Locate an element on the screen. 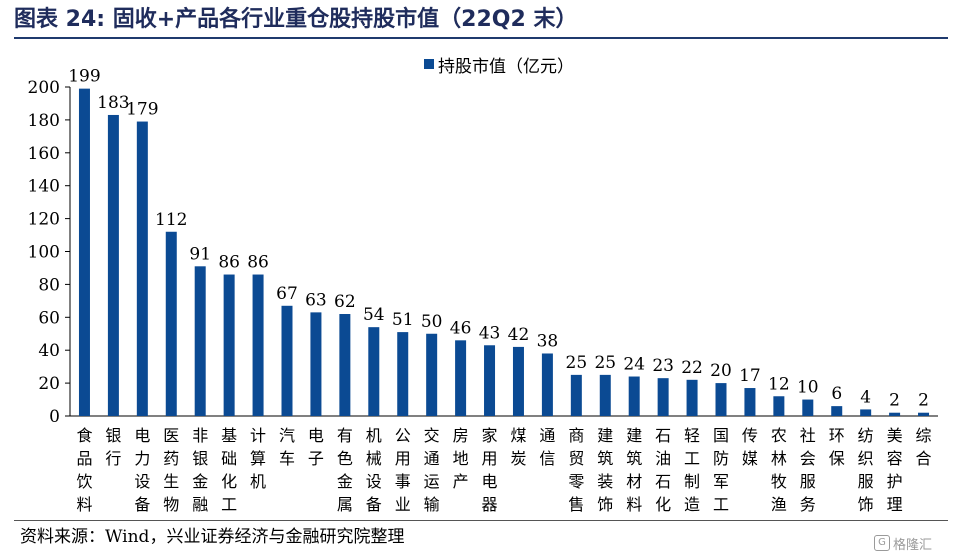 Image resolution: width=956 pixels, height=558 pixels. y-tick-label: 140 is located at coordinates (44, 187).